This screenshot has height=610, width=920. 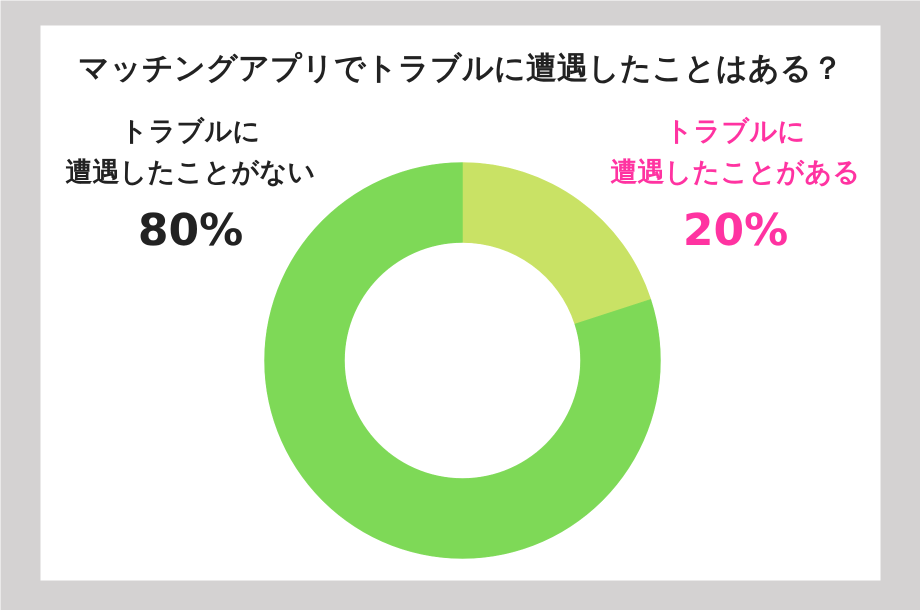 I want to click on slice-label: トラブルに遭遇したことがない, so click(x=191, y=152).